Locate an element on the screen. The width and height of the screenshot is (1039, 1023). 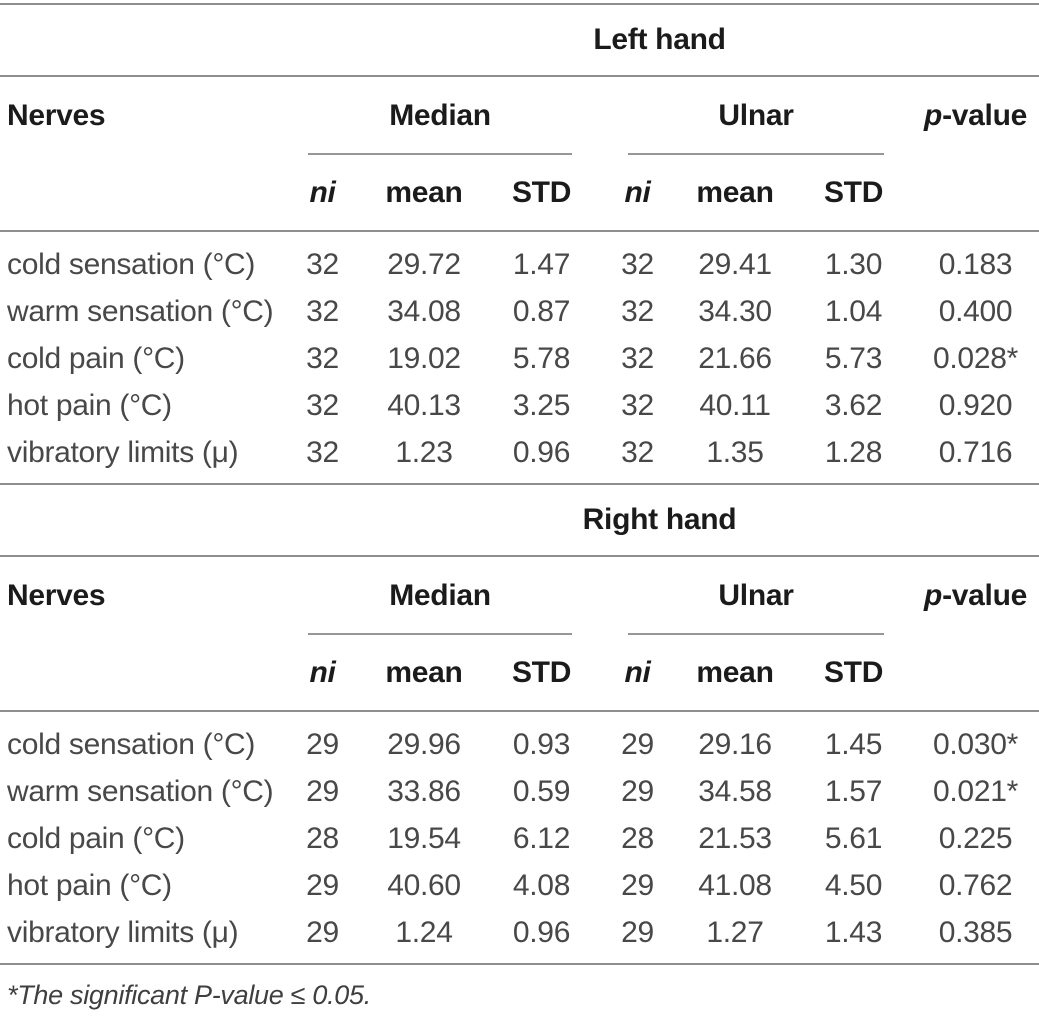
cell-value: 1.35 is located at coordinates (735, 452).